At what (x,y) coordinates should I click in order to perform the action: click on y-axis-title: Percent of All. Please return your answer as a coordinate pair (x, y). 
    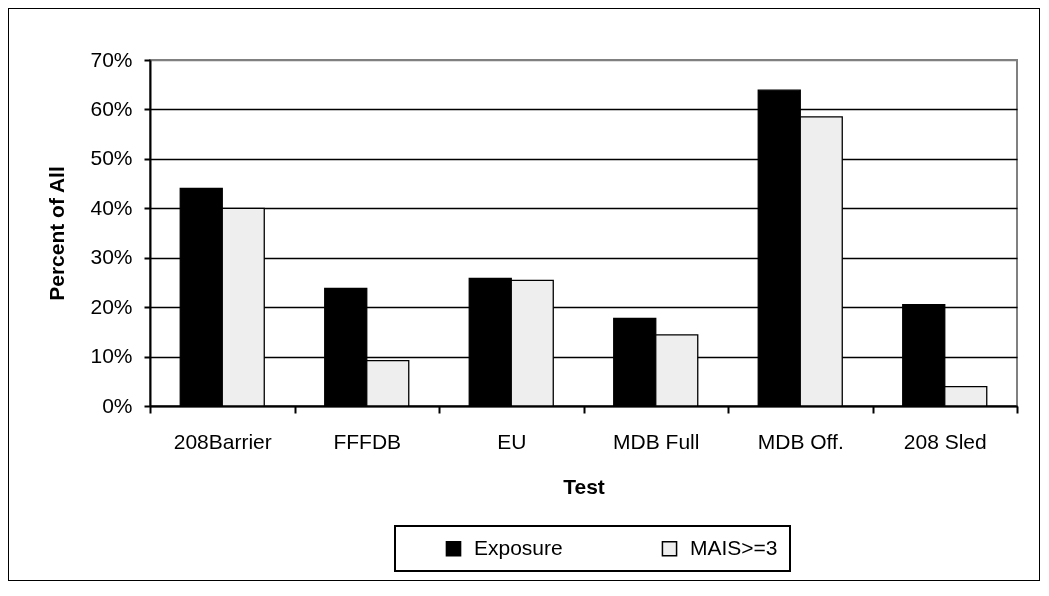
    Looking at the image, I should click on (57, 233).